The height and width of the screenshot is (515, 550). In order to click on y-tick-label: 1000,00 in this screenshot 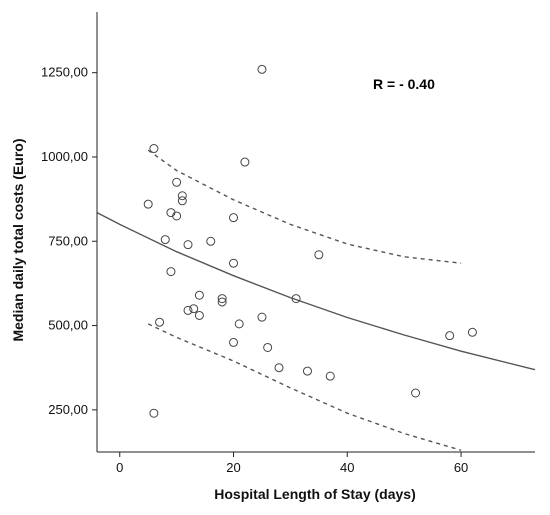, I will do `click(64, 156)`.